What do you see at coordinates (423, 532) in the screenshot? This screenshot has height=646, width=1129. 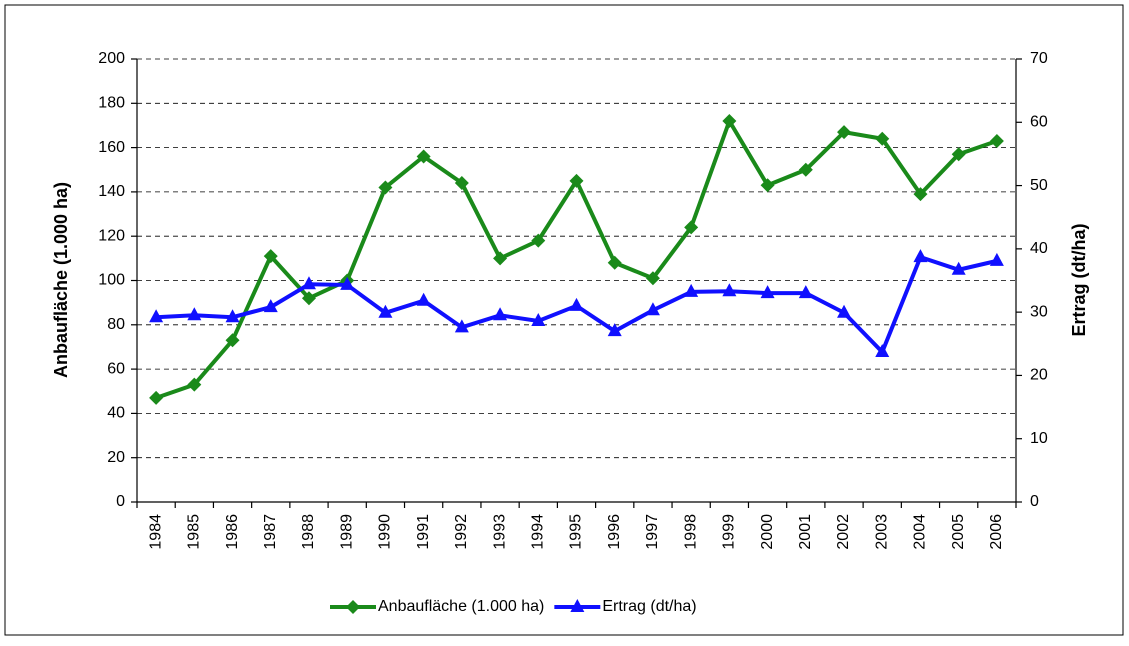 I see `x-tick-label: 1991` at bounding box center [423, 532].